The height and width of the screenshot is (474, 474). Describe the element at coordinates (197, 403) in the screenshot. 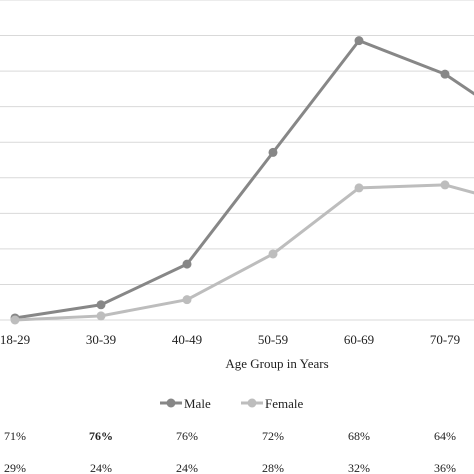

I see `legend-label: Male` at that location.